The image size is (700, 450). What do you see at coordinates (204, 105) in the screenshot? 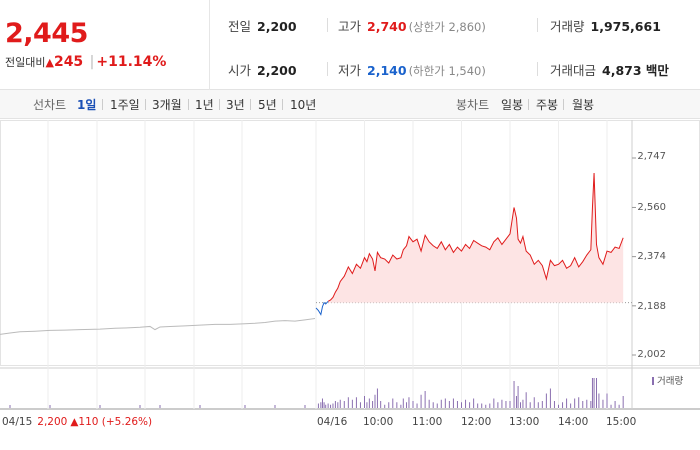
I see `tab-1year: 1년` at bounding box center [204, 105].